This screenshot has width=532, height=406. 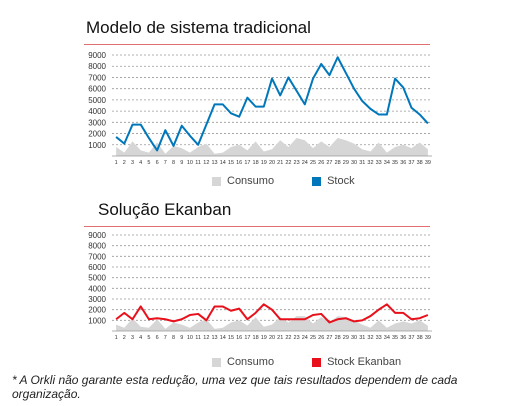 What do you see at coordinates (97, 111) in the screenshot?
I see `y-tick-label: 4000` at bounding box center [97, 111].